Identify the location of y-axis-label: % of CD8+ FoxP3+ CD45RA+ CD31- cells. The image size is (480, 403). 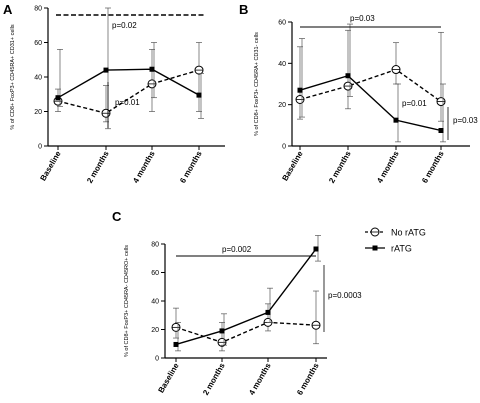
(257, 84).